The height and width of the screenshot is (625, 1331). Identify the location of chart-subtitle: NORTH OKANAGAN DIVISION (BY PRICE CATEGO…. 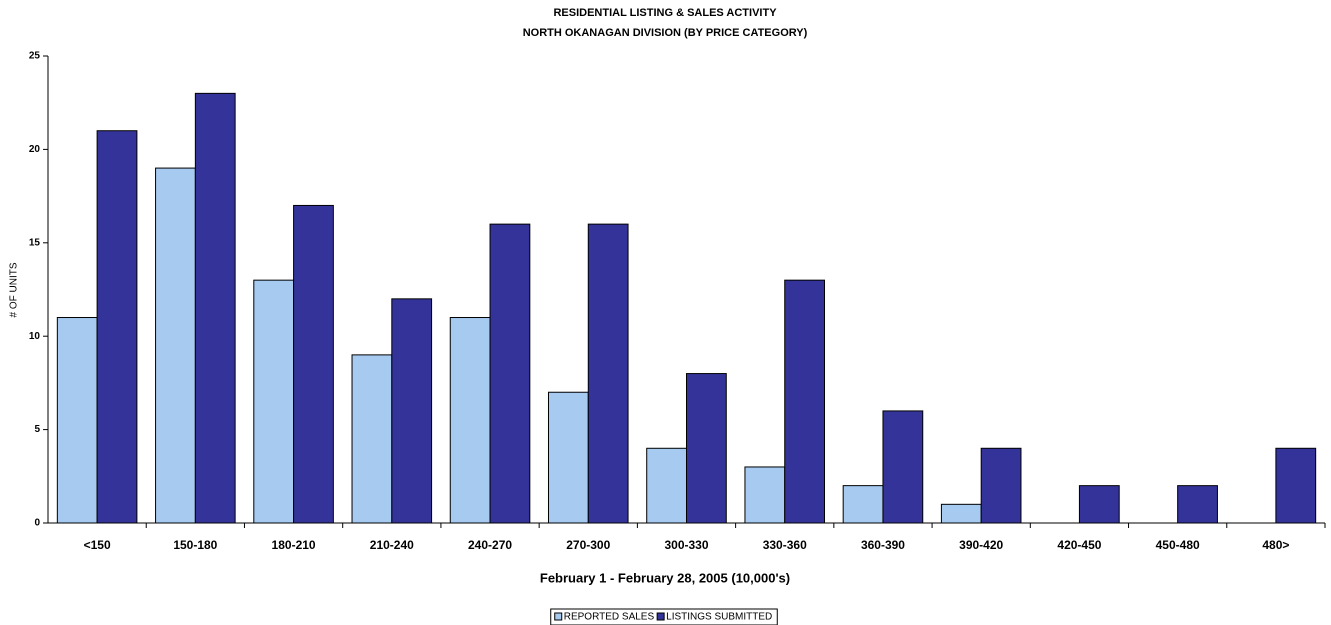
(665, 33).